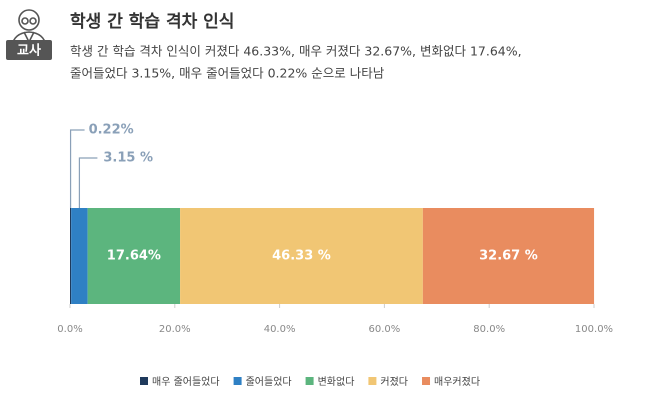  Describe the element at coordinates (280, 329) in the screenshot. I see `x-tick-label: 40.0%` at that location.